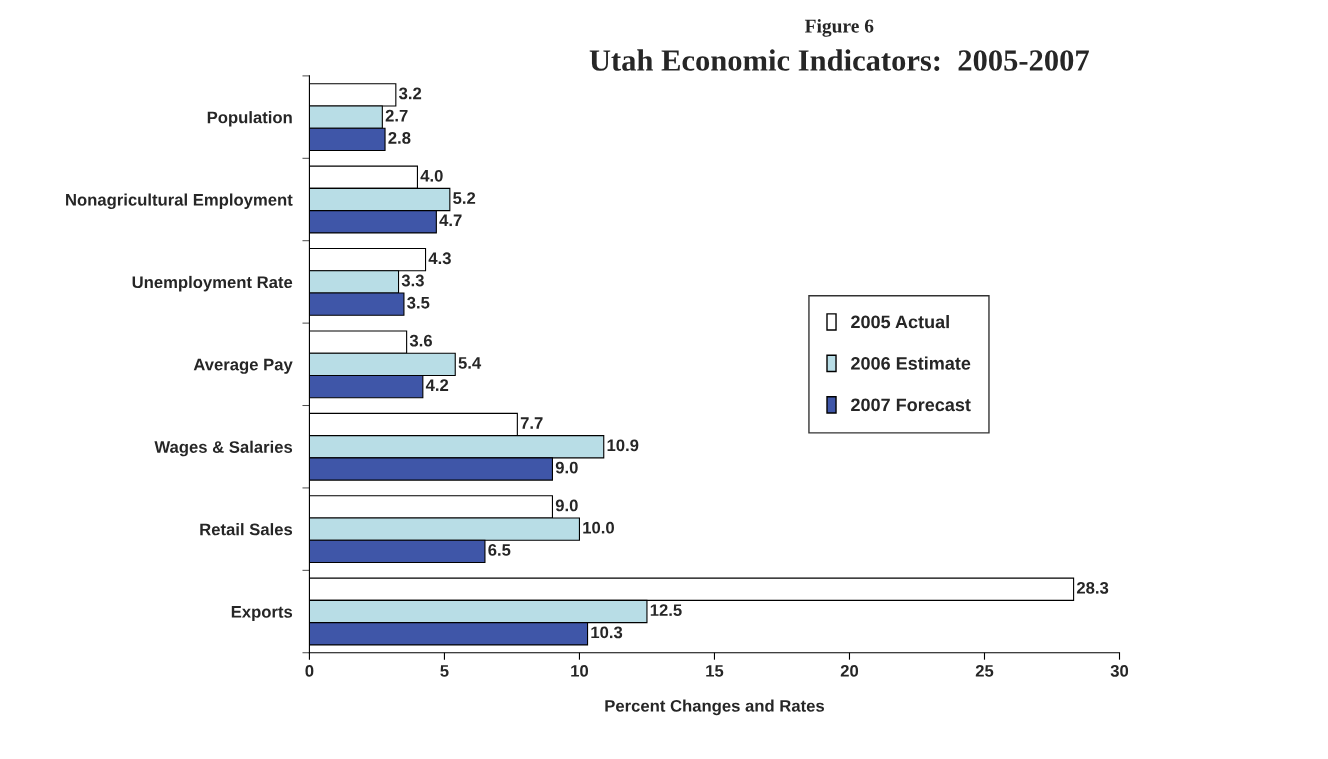  Describe the element at coordinates (666, 610) in the screenshot. I see `data-label: 12.5` at that location.